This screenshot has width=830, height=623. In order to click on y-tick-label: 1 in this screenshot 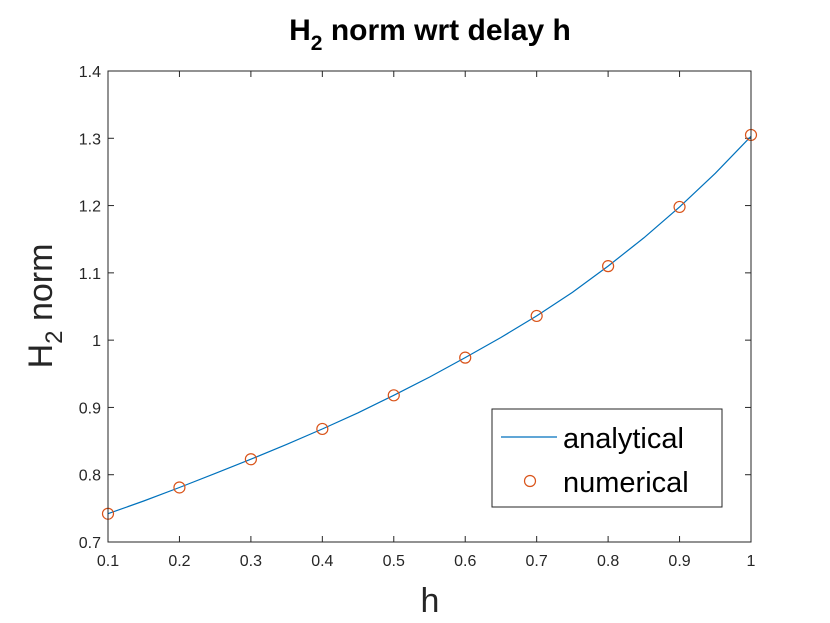, I will do `click(96, 341)`.